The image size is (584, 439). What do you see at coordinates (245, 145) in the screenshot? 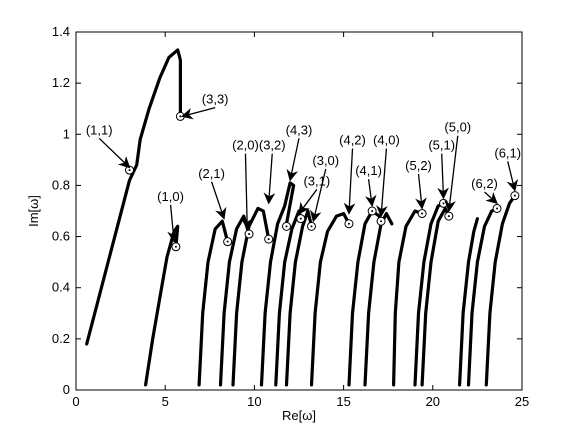
I see `annotation-label: (2,0)` at bounding box center [245, 145].